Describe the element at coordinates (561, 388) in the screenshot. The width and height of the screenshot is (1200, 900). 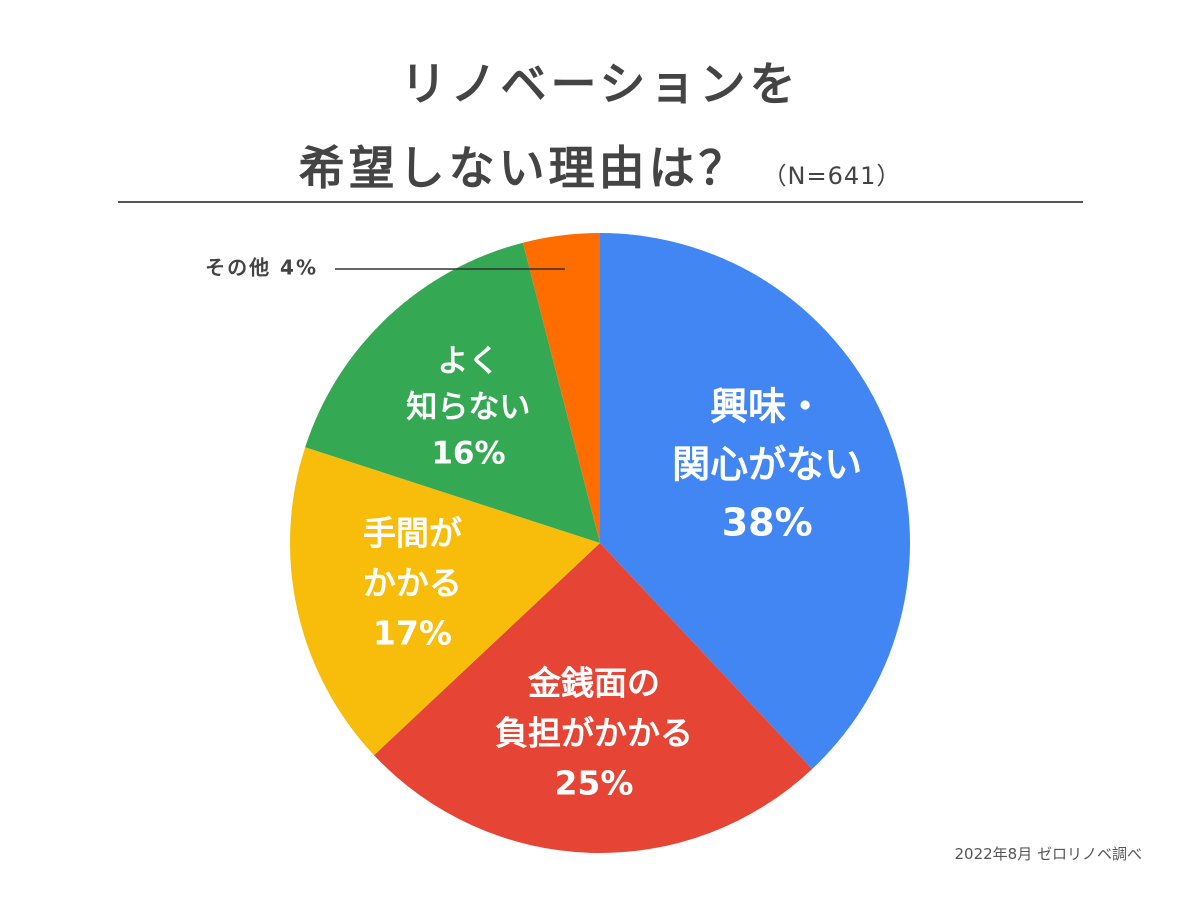
I see `pie-slice-other` at that location.